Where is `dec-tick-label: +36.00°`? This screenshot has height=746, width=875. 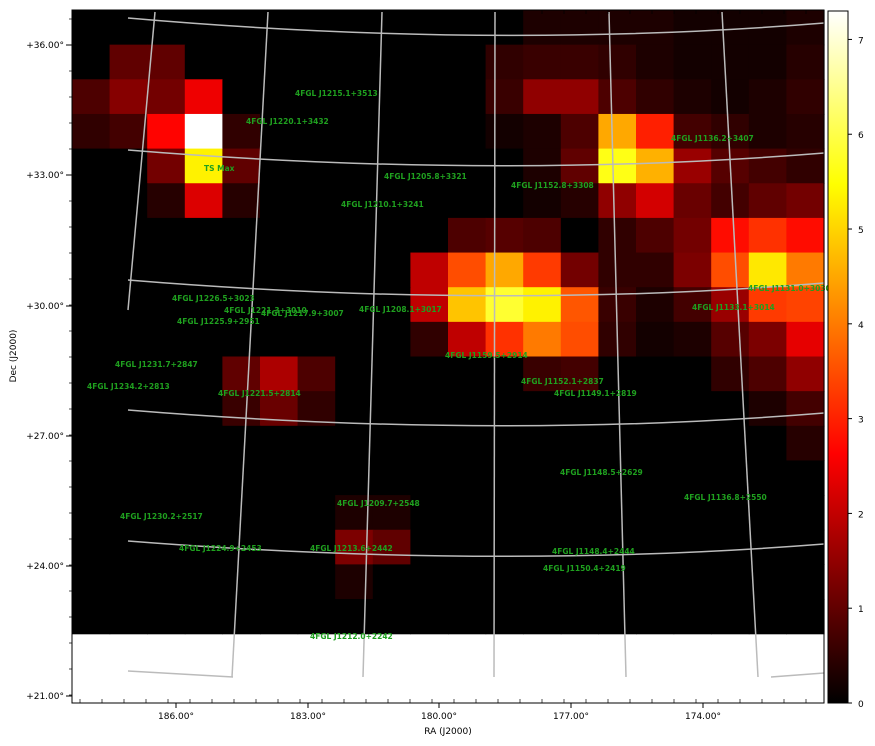
dec-tick-label: +36.00° is located at coordinates (45, 46).